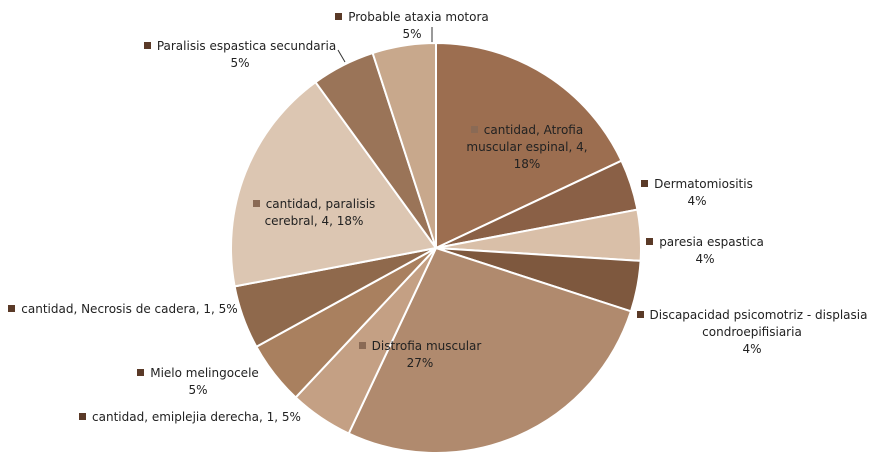  Describe the element at coordinates (705, 251) in the screenshot. I see `slice-label: paresia espastica 4%` at that location.